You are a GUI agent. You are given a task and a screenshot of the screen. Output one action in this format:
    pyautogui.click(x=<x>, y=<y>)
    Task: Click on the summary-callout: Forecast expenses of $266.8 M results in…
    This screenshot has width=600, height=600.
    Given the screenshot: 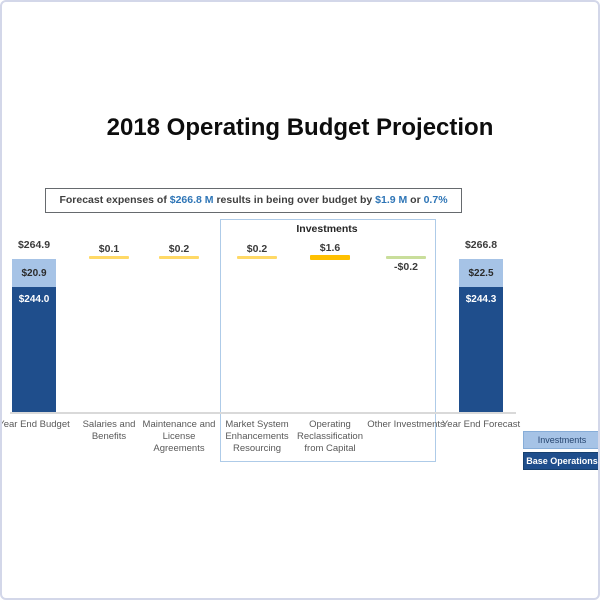 What is the action you would take?
    pyautogui.click(x=253, y=200)
    